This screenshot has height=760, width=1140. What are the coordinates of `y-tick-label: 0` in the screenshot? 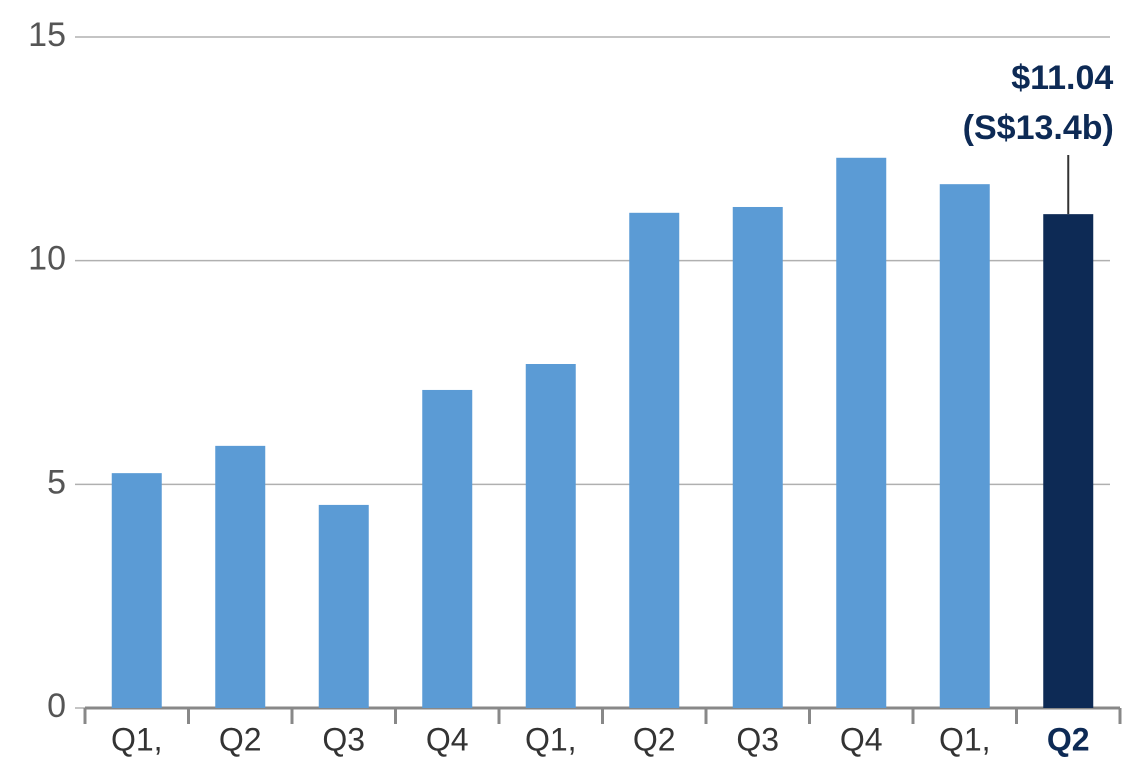 It's located at (56, 706).